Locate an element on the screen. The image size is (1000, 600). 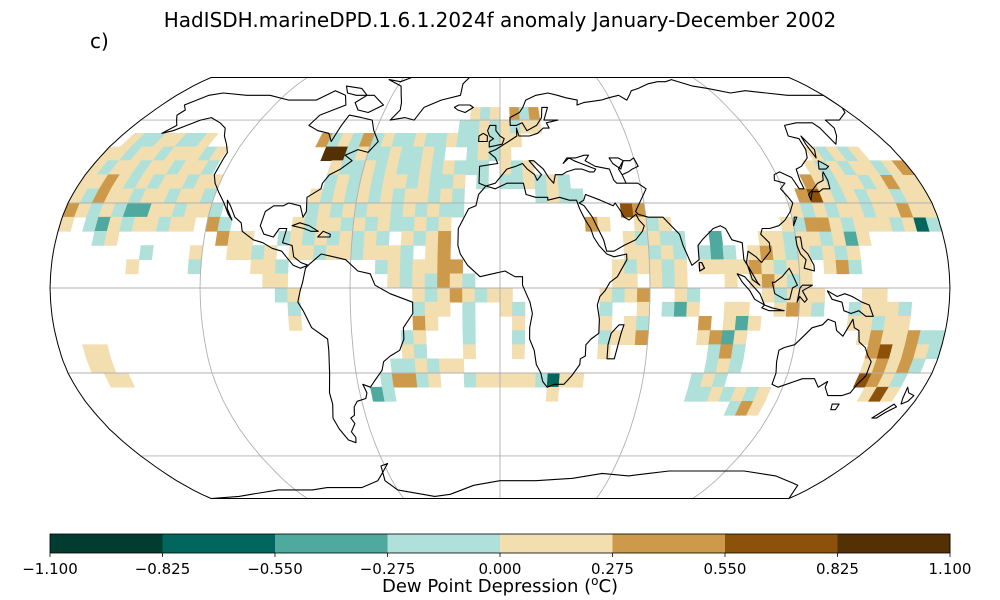
graticule-meridian is located at coordinates (615, 288).